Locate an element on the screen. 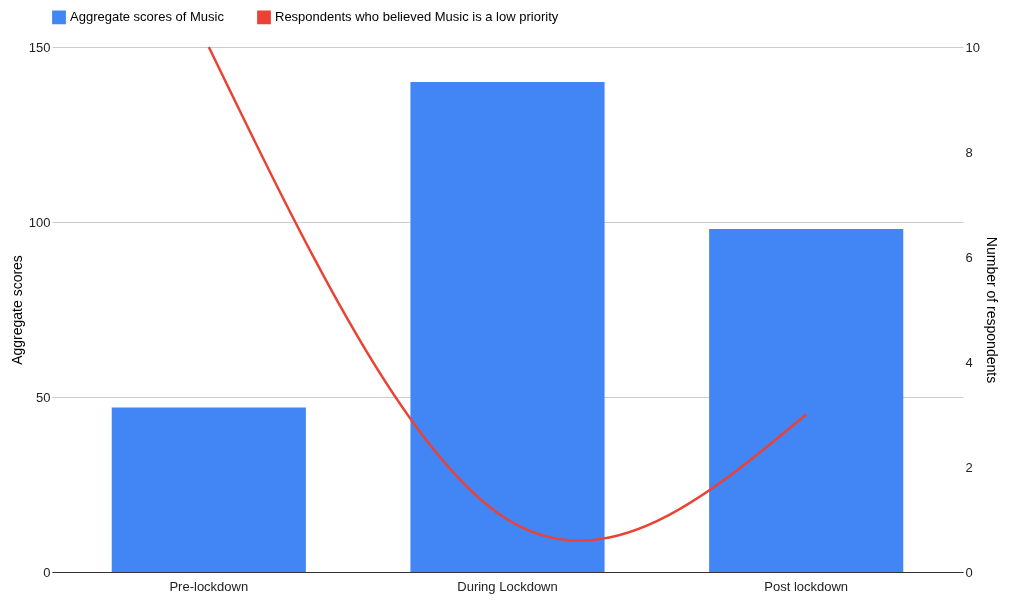 The image size is (1013, 603). y2-tick-label: 0 is located at coordinates (969, 572).